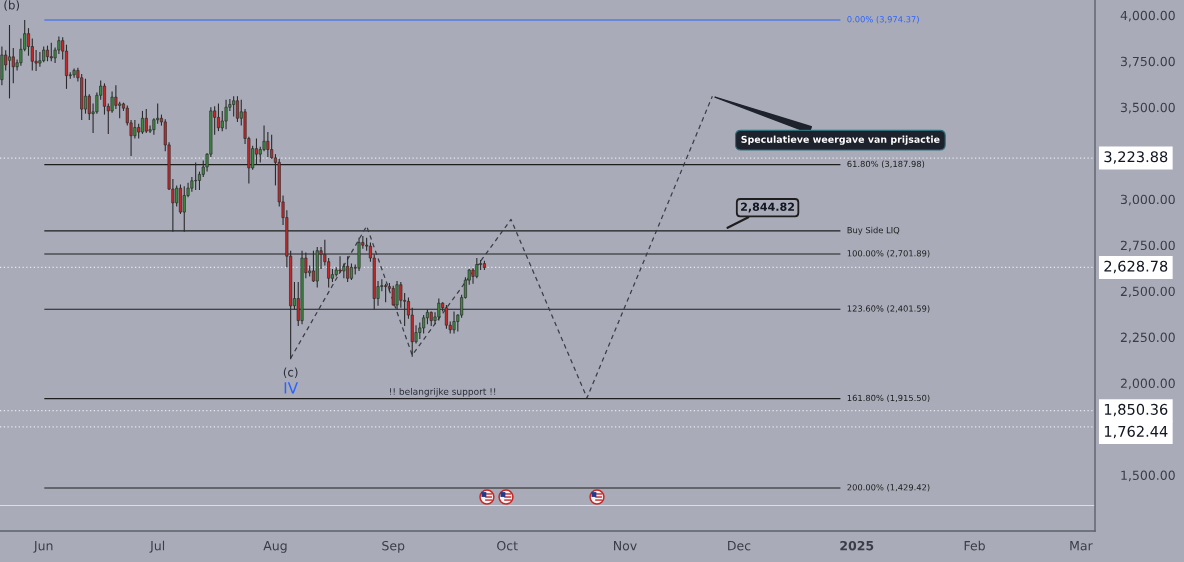 The height and width of the screenshot is (562, 1184). What do you see at coordinates (888, 488) in the screenshot?
I see `ref-line-label: 200.00% (1,429.42)` at bounding box center [888, 488].